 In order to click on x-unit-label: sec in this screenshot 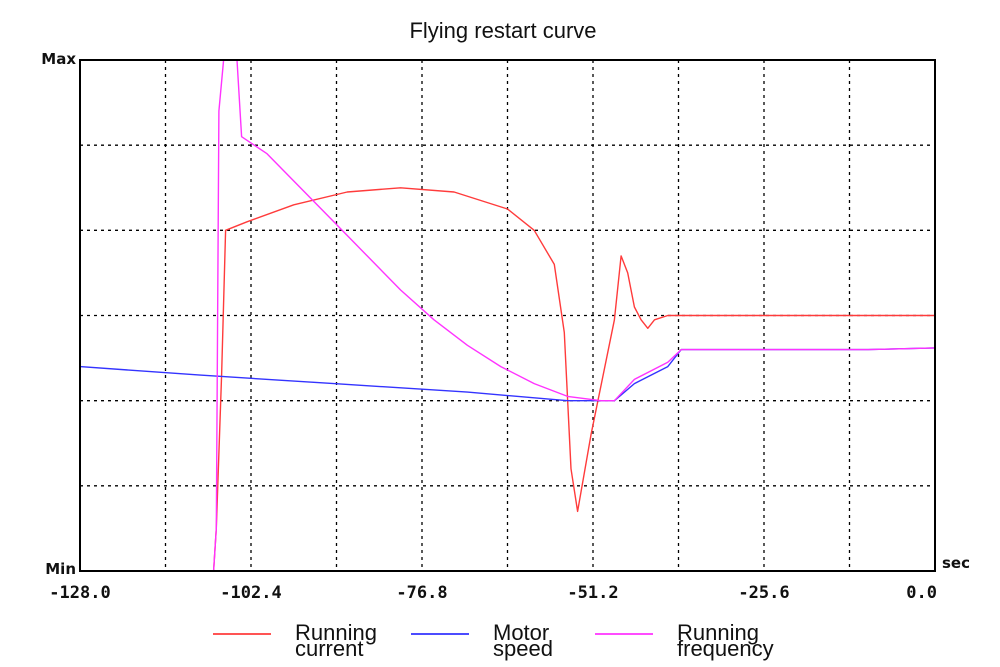, I will do `click(956, 563)`.